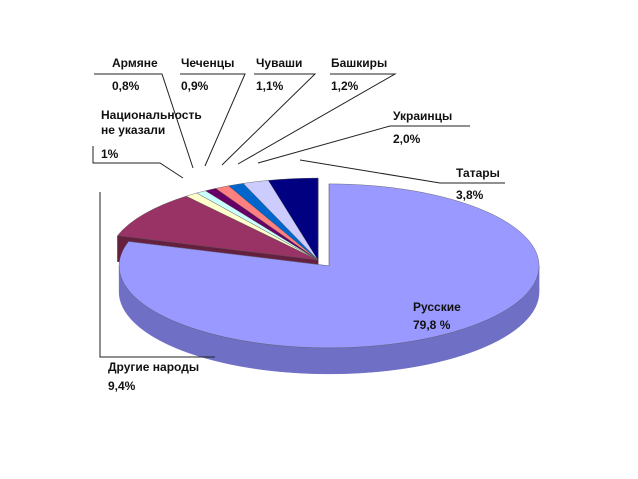 The image size is (638, 479). I want to click on leader-line-ukrainians, so click(363, 144).